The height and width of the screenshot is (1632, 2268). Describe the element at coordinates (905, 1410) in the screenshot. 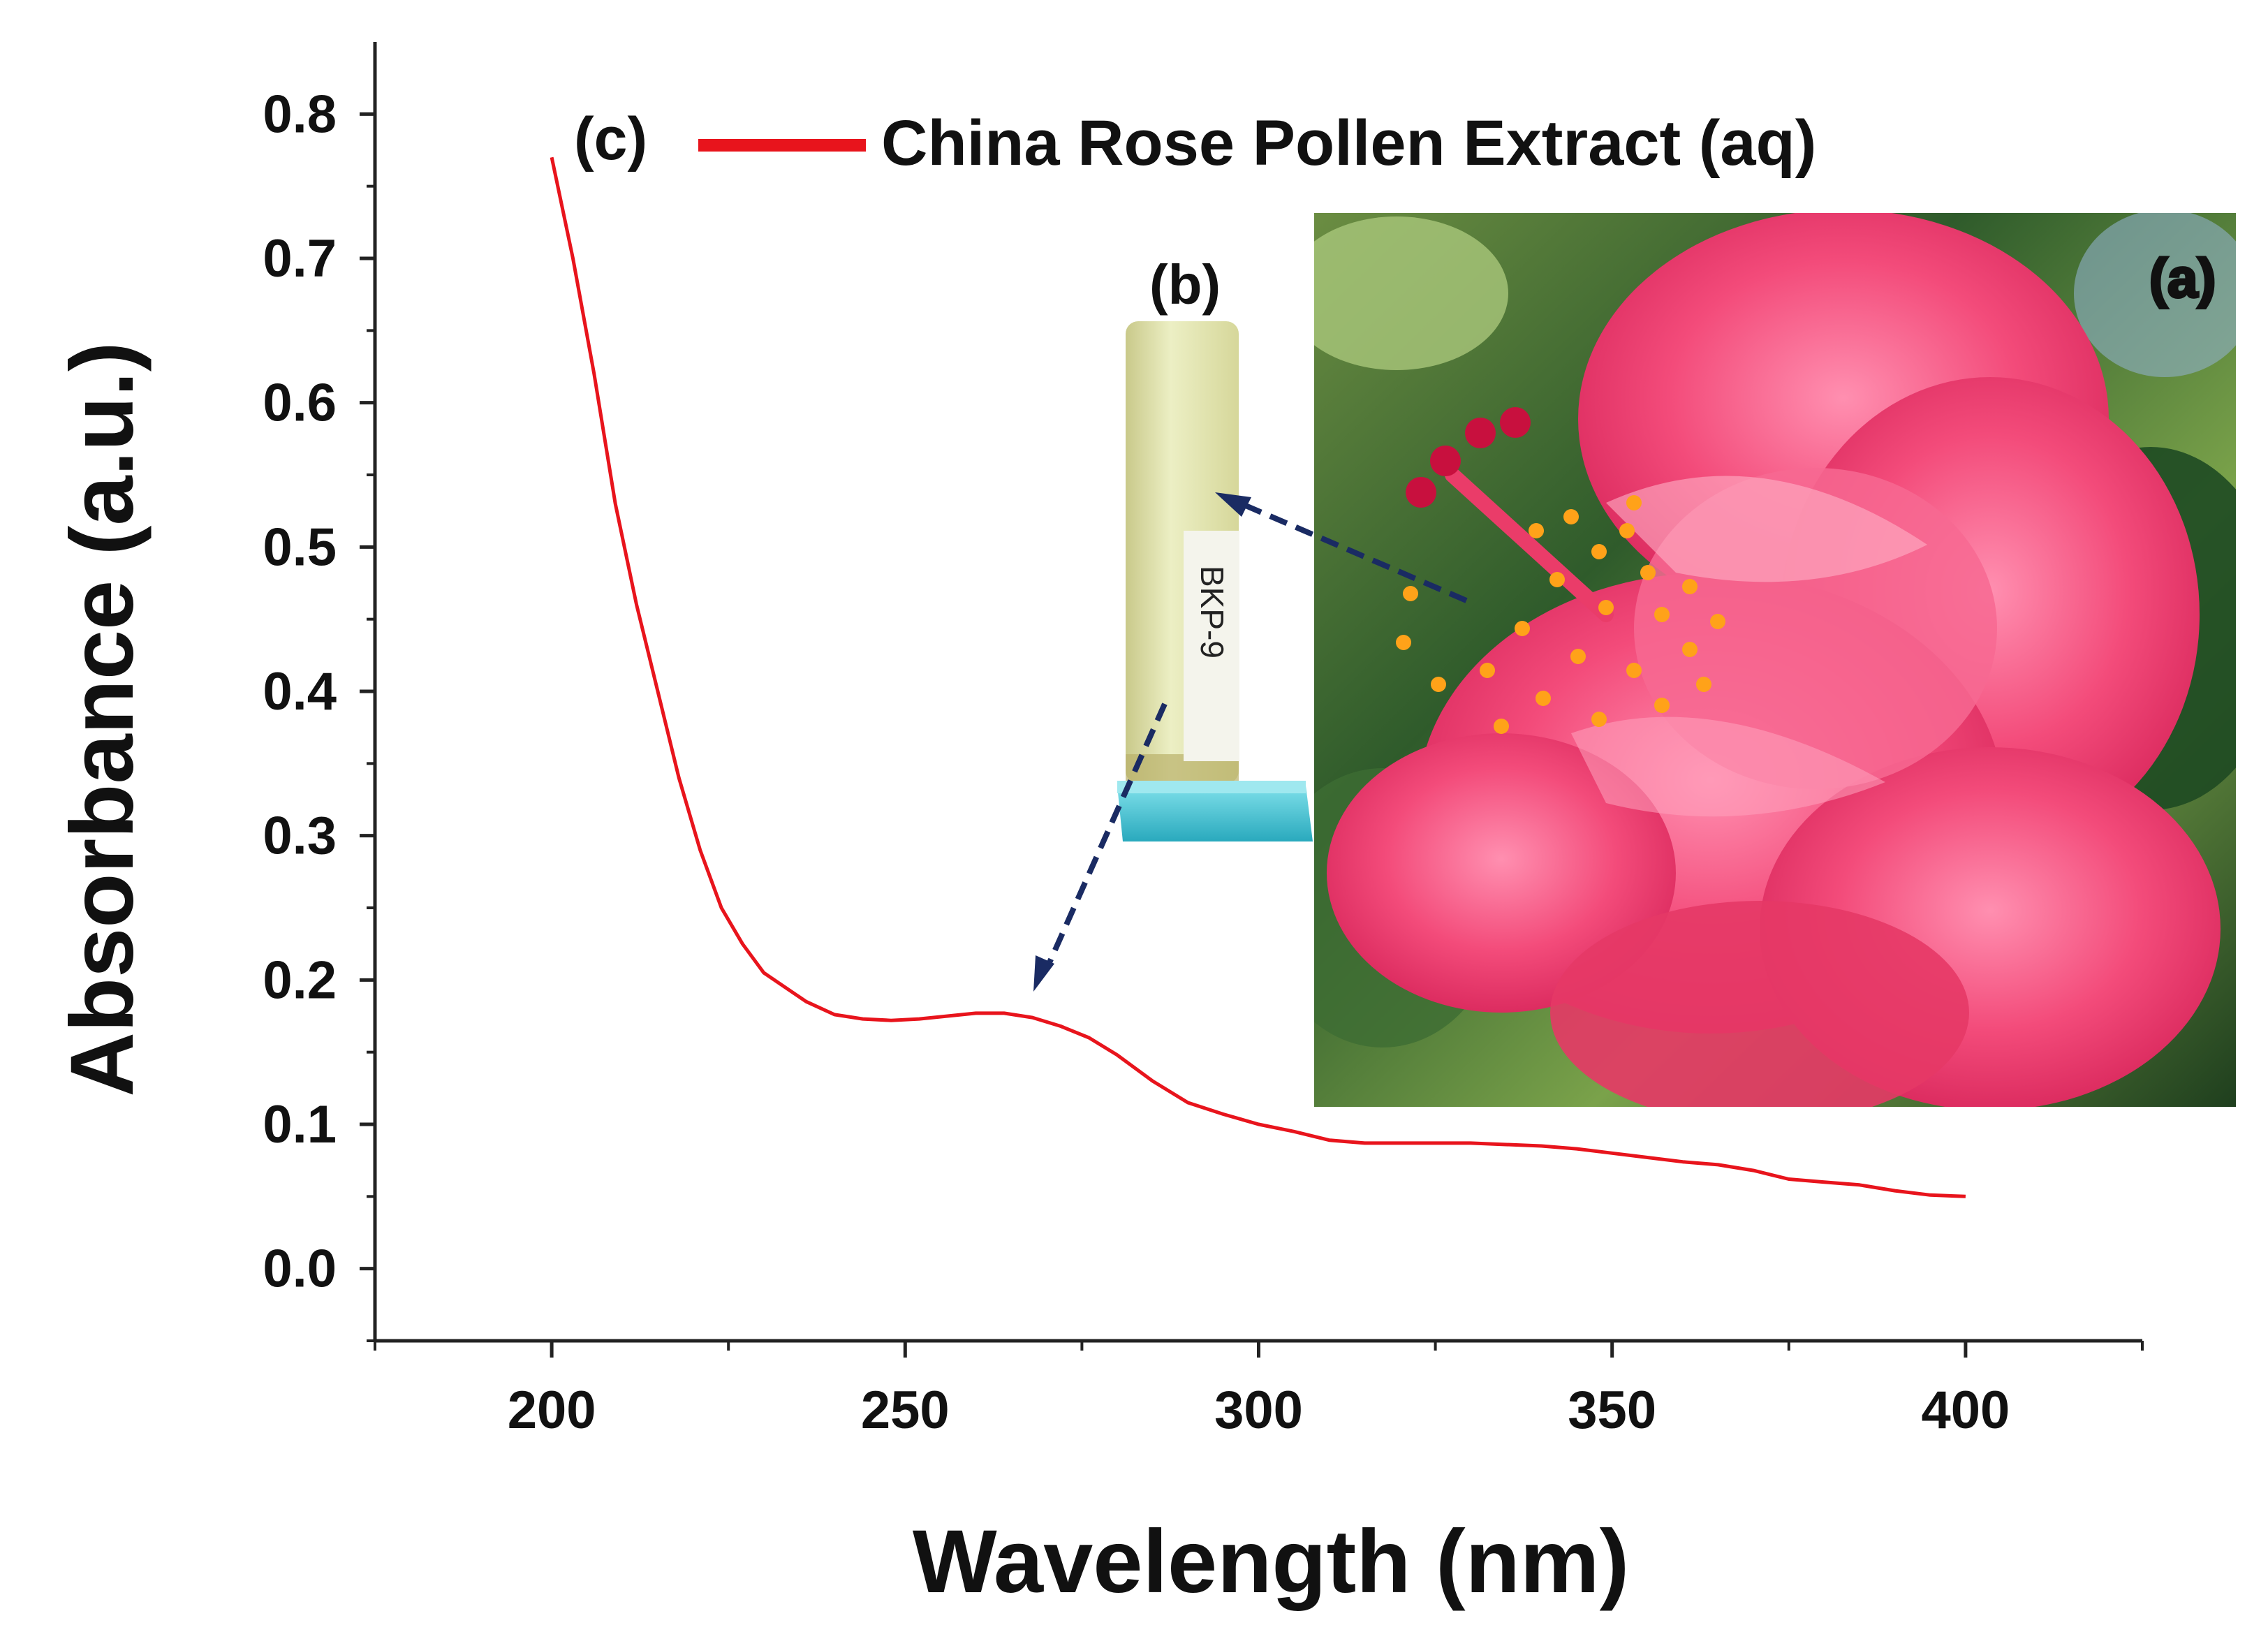

I see `x-tick-label-1: 250` at that location.